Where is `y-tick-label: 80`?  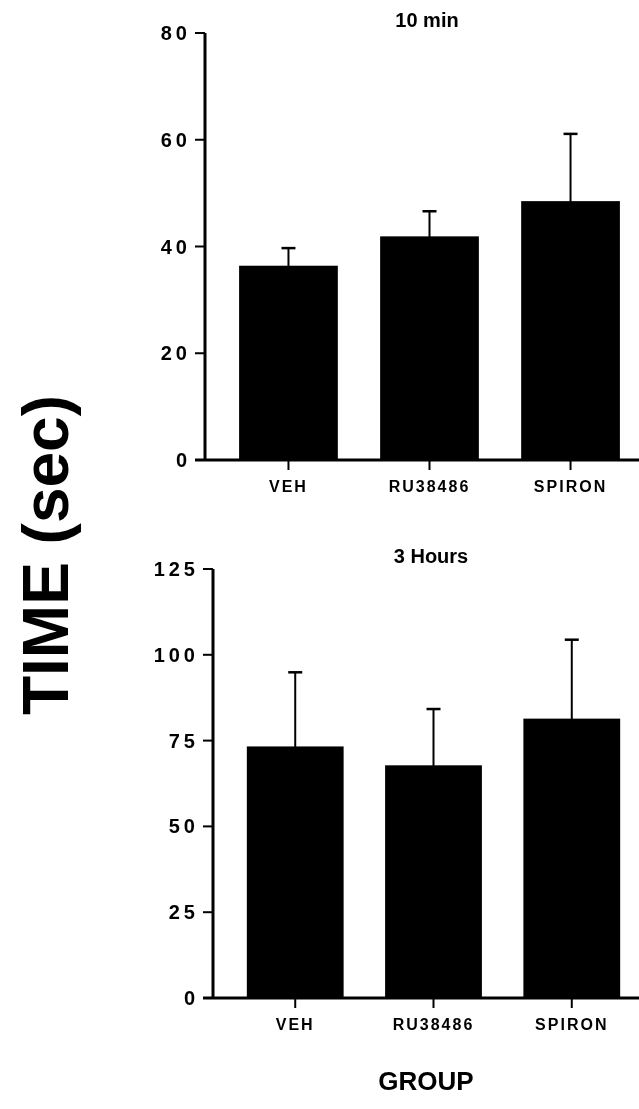
y-tick-label: 80 is located at coordinates (175, 33).